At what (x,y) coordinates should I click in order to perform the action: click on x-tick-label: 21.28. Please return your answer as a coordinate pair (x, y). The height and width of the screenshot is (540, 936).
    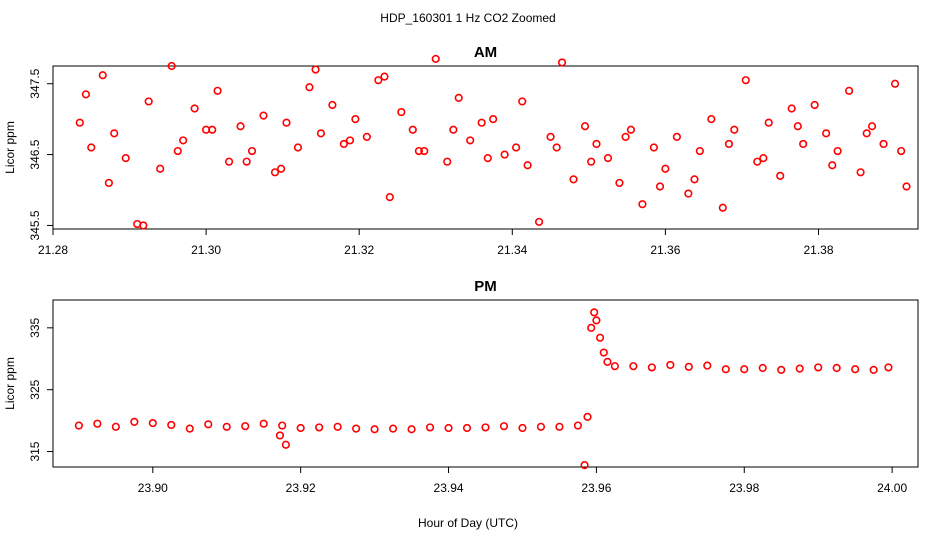
    Looking at the image, I should click on (53, 250).